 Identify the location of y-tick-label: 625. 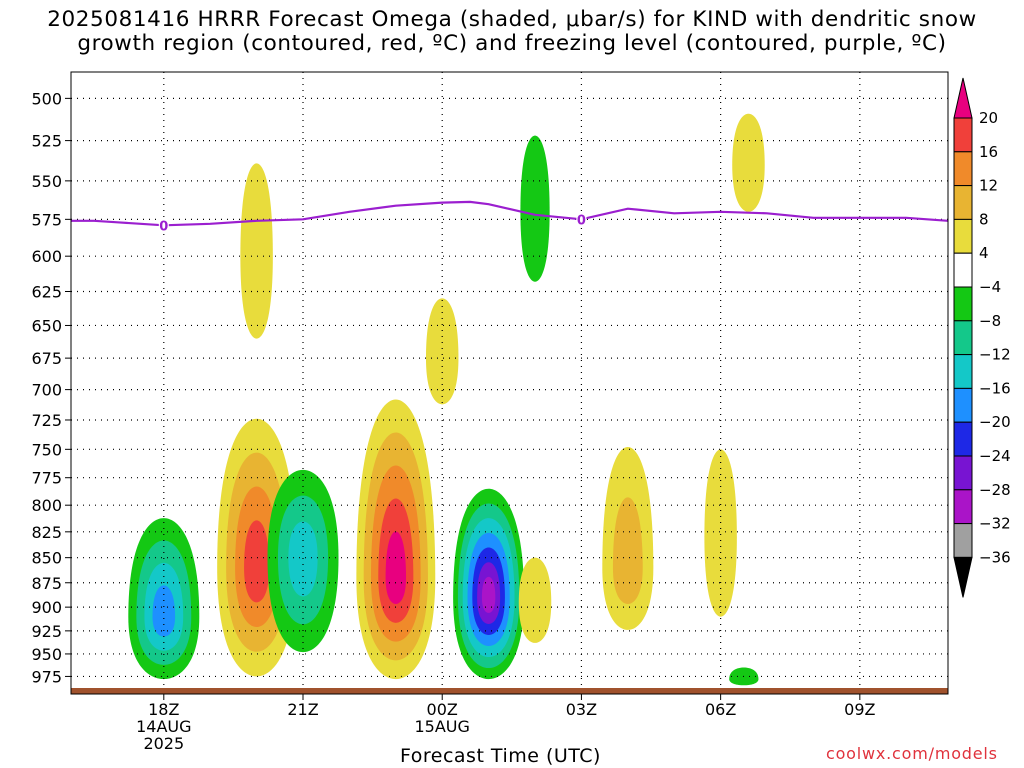
(46, 292).